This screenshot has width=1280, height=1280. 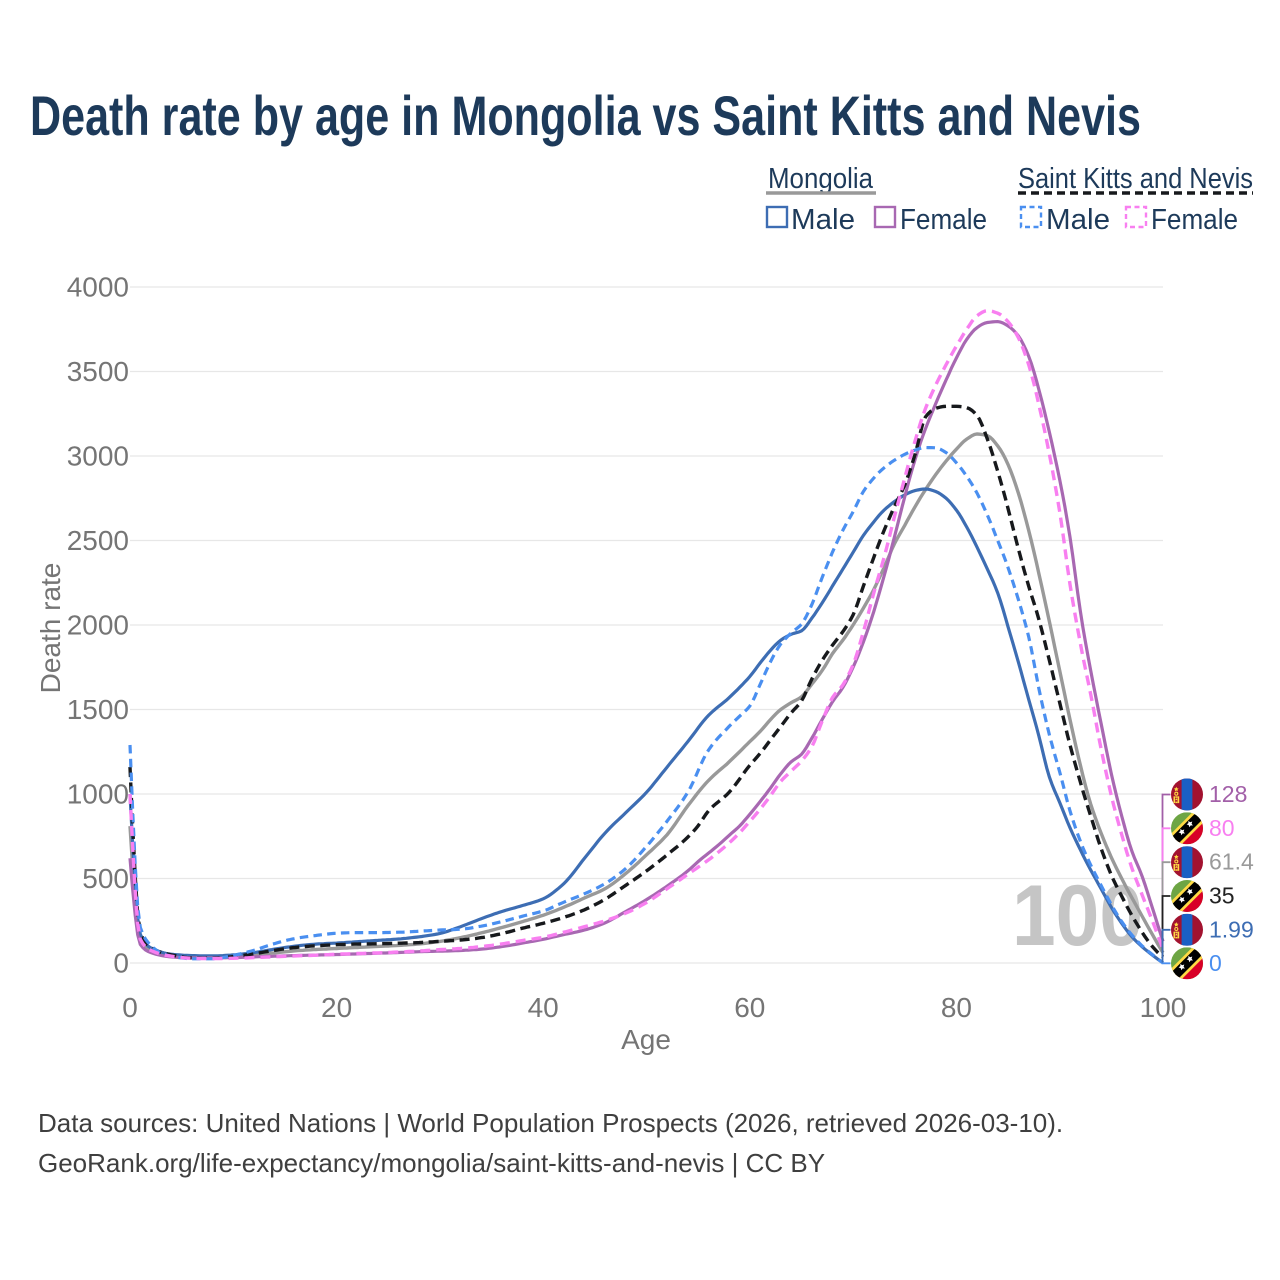 What do you see at coordinates (98, 456) in the screenshot?
I see `svg-text: 3000` at bounding box center [98, 456].